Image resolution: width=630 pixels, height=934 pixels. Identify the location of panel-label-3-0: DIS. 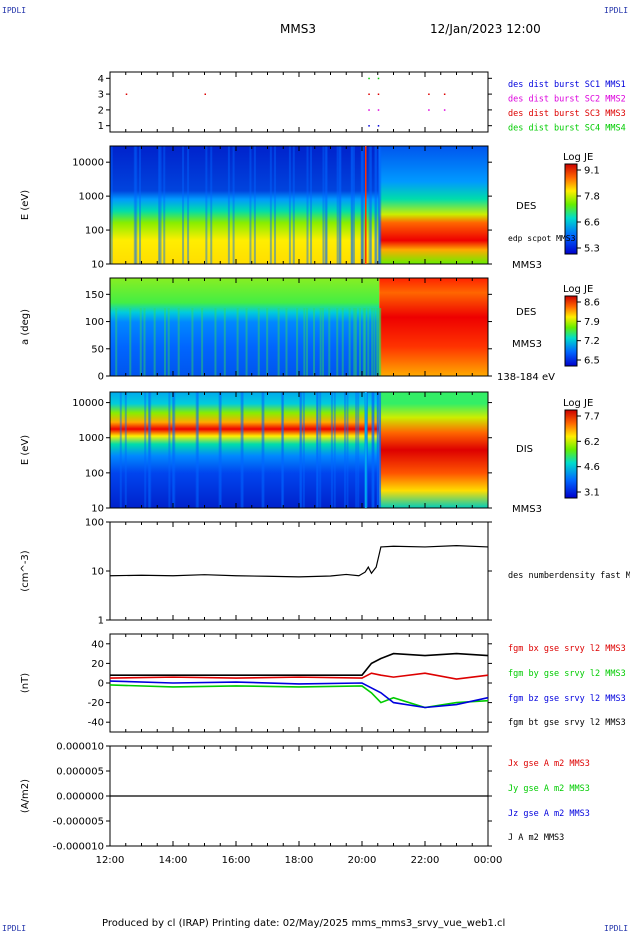
(524, 449).